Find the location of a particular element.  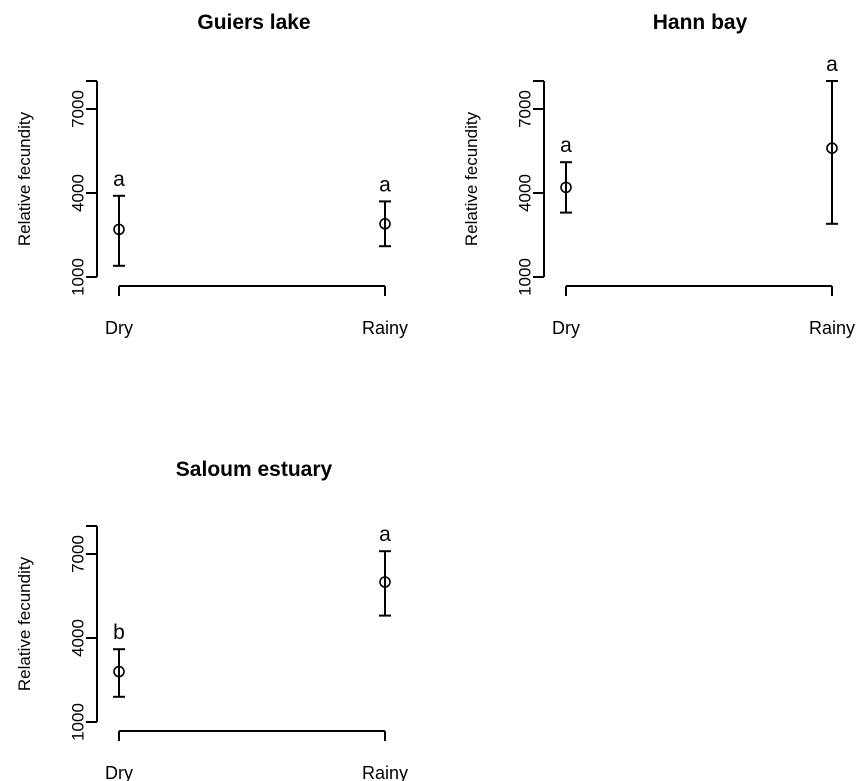

chart-title: Guiers lake is located at coordinates (253, 22).